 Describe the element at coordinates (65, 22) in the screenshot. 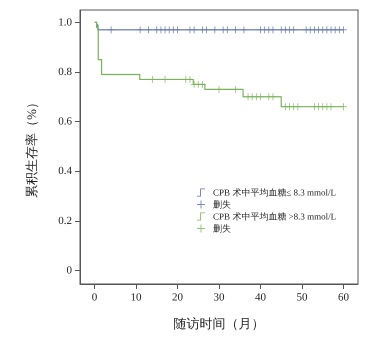

I see `y-tick-label: 1.0` at that location.